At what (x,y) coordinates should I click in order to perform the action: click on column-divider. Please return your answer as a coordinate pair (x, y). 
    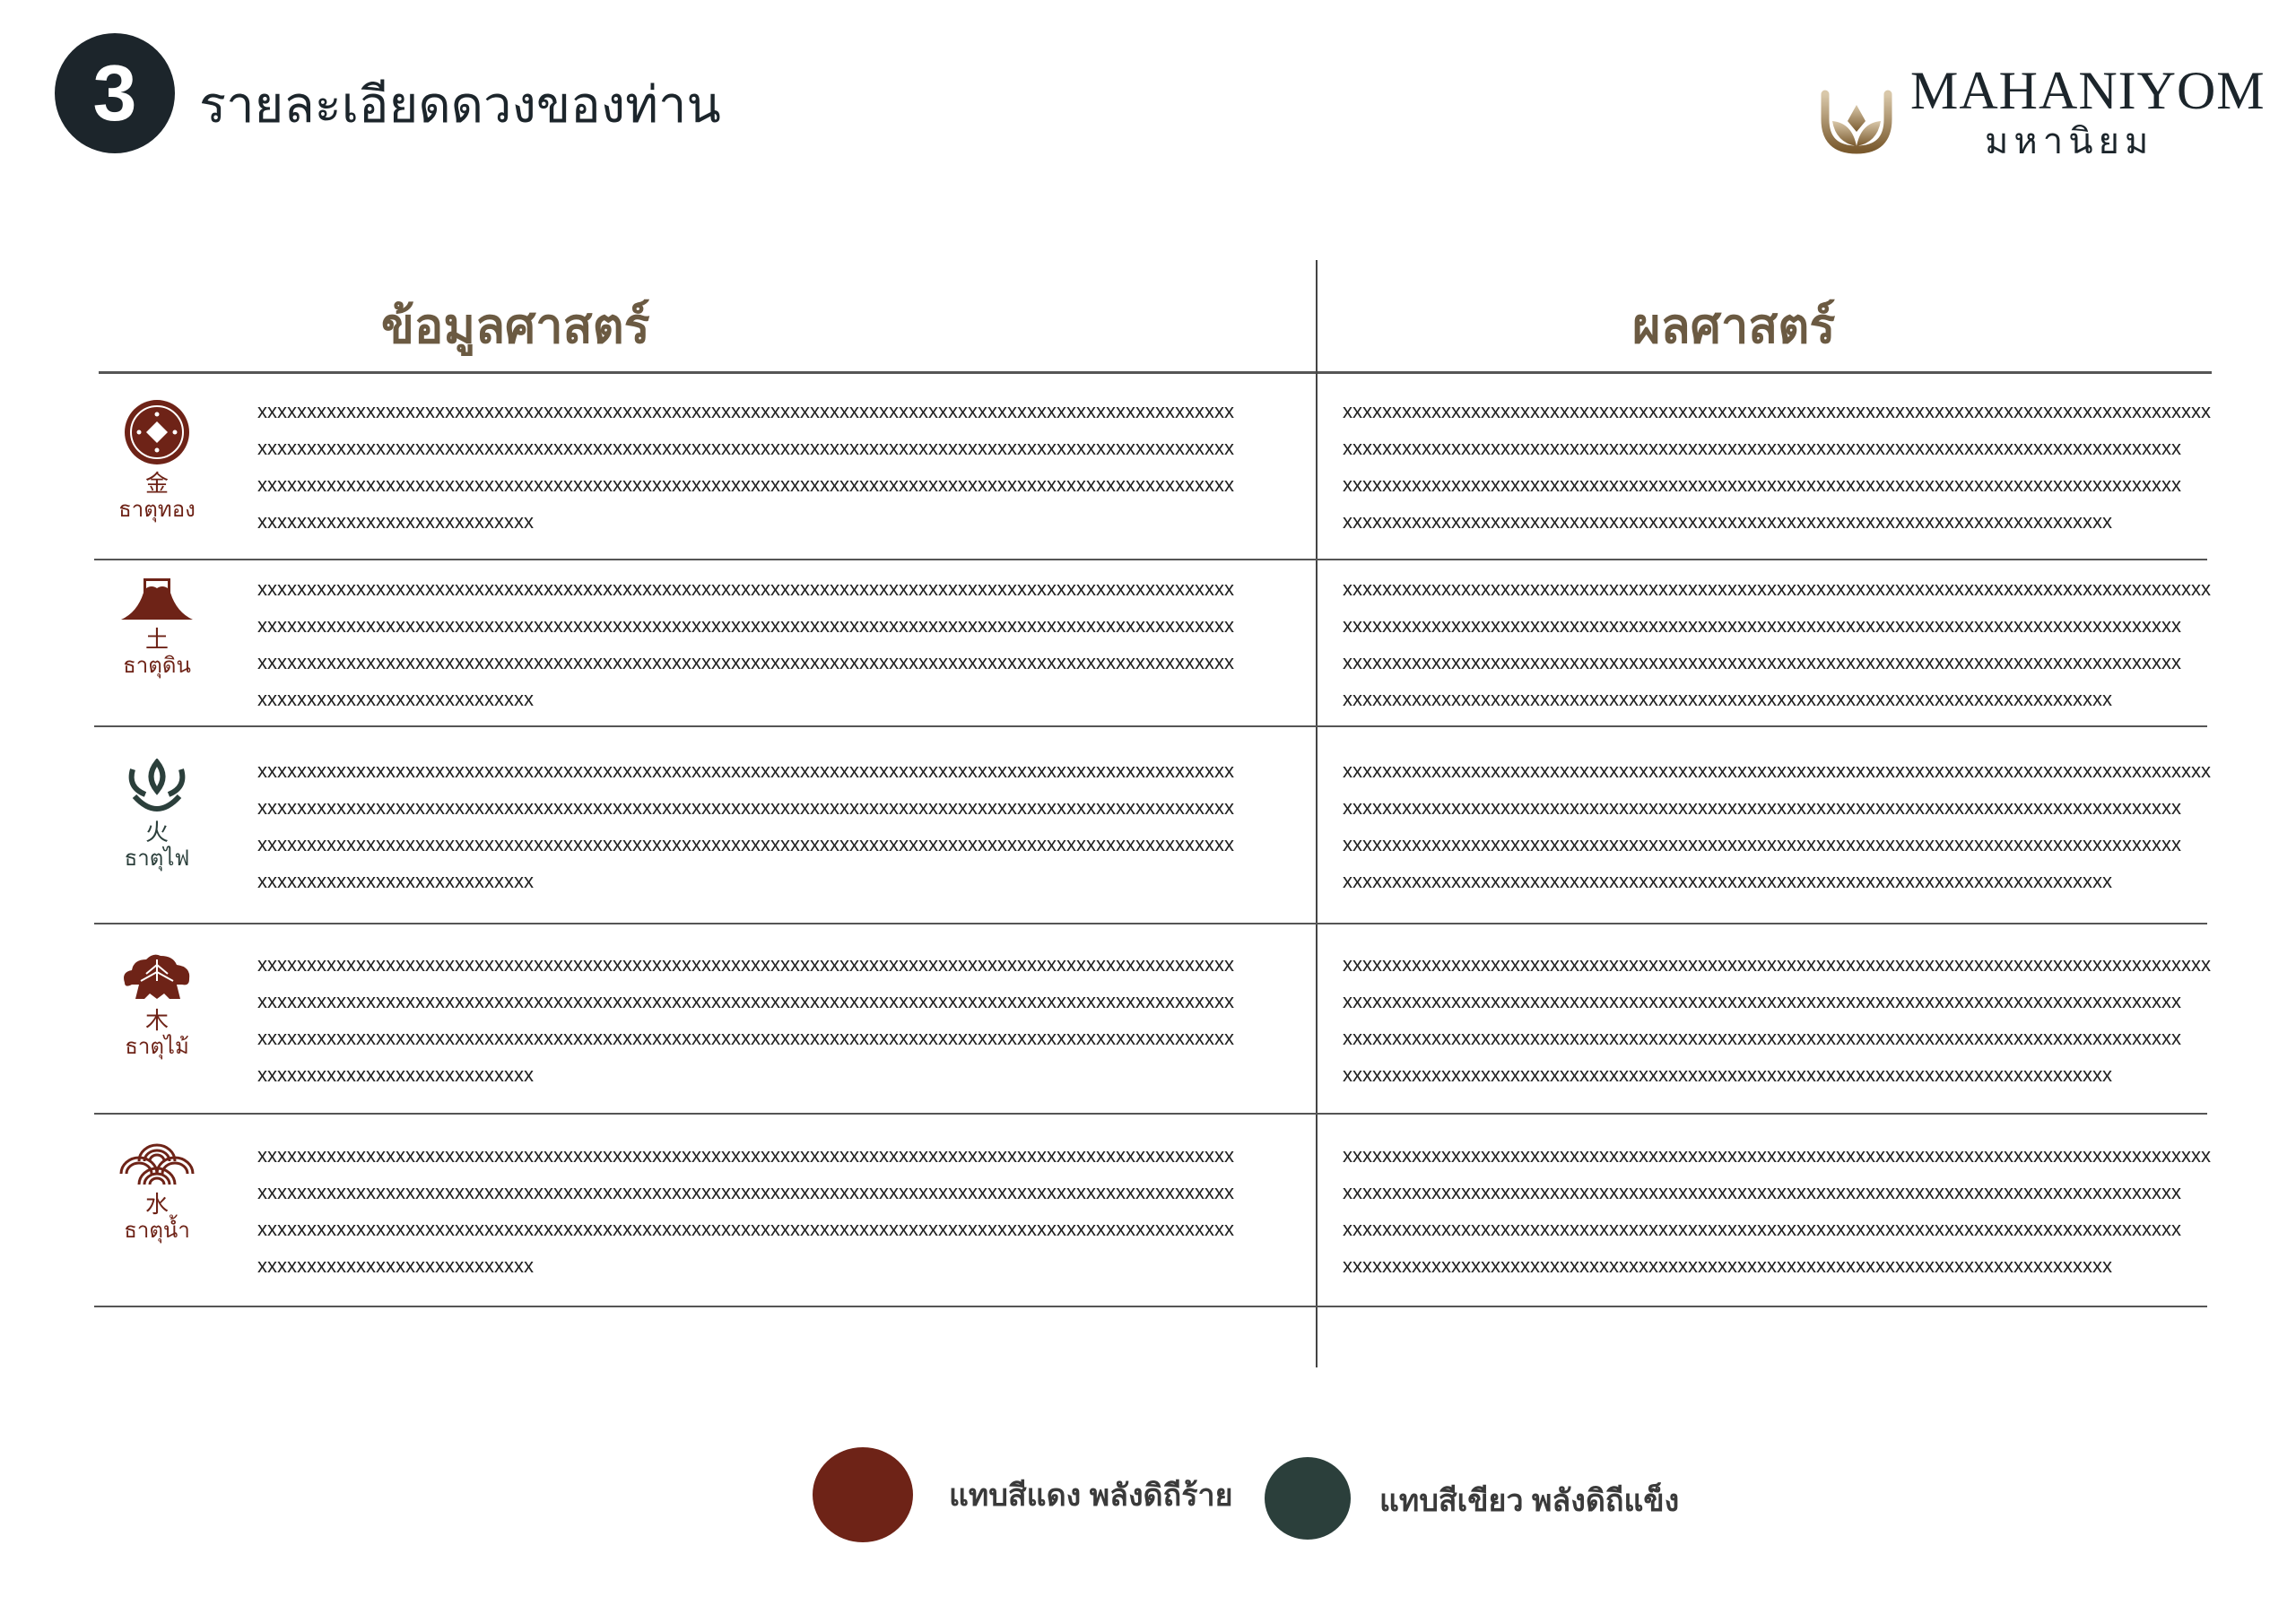
    Looking at the image, I should click on (1317, 813).